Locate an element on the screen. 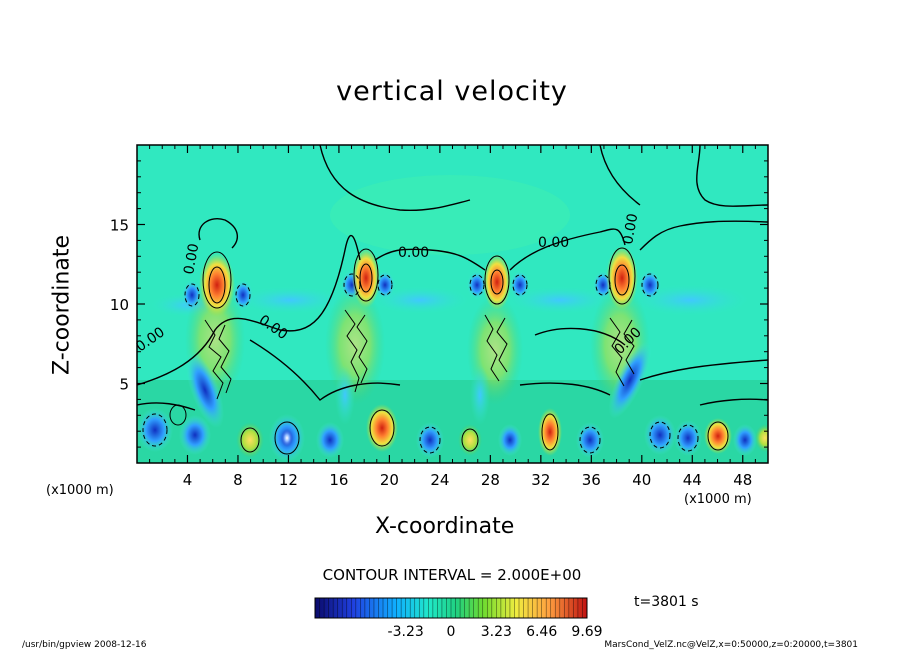 This screenshot has height=654, width=904. x-tick-label: 12 is located at coordinates (288, 480).